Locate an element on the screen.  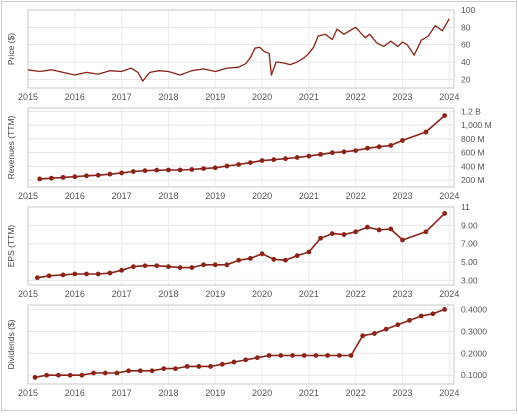
dividends-xtick-label: 2020 is located at coordinates (262, 393).